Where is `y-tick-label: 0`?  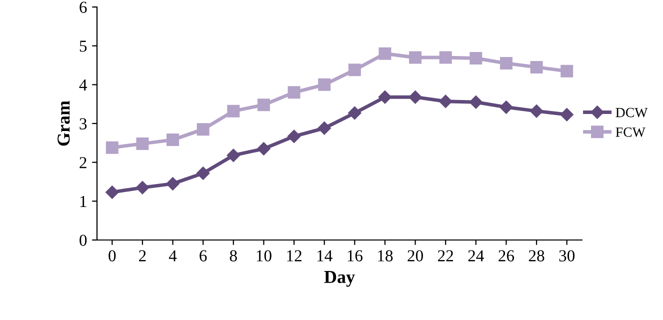 y-tick-label: 0 is located at coordinates (83, 240).